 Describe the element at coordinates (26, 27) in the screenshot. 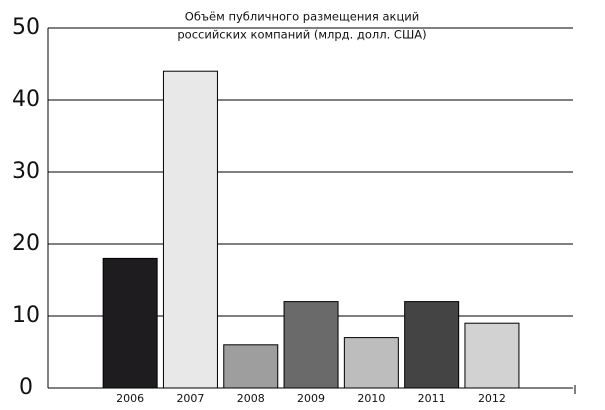

I see `y-tick-label: 50` at that location.